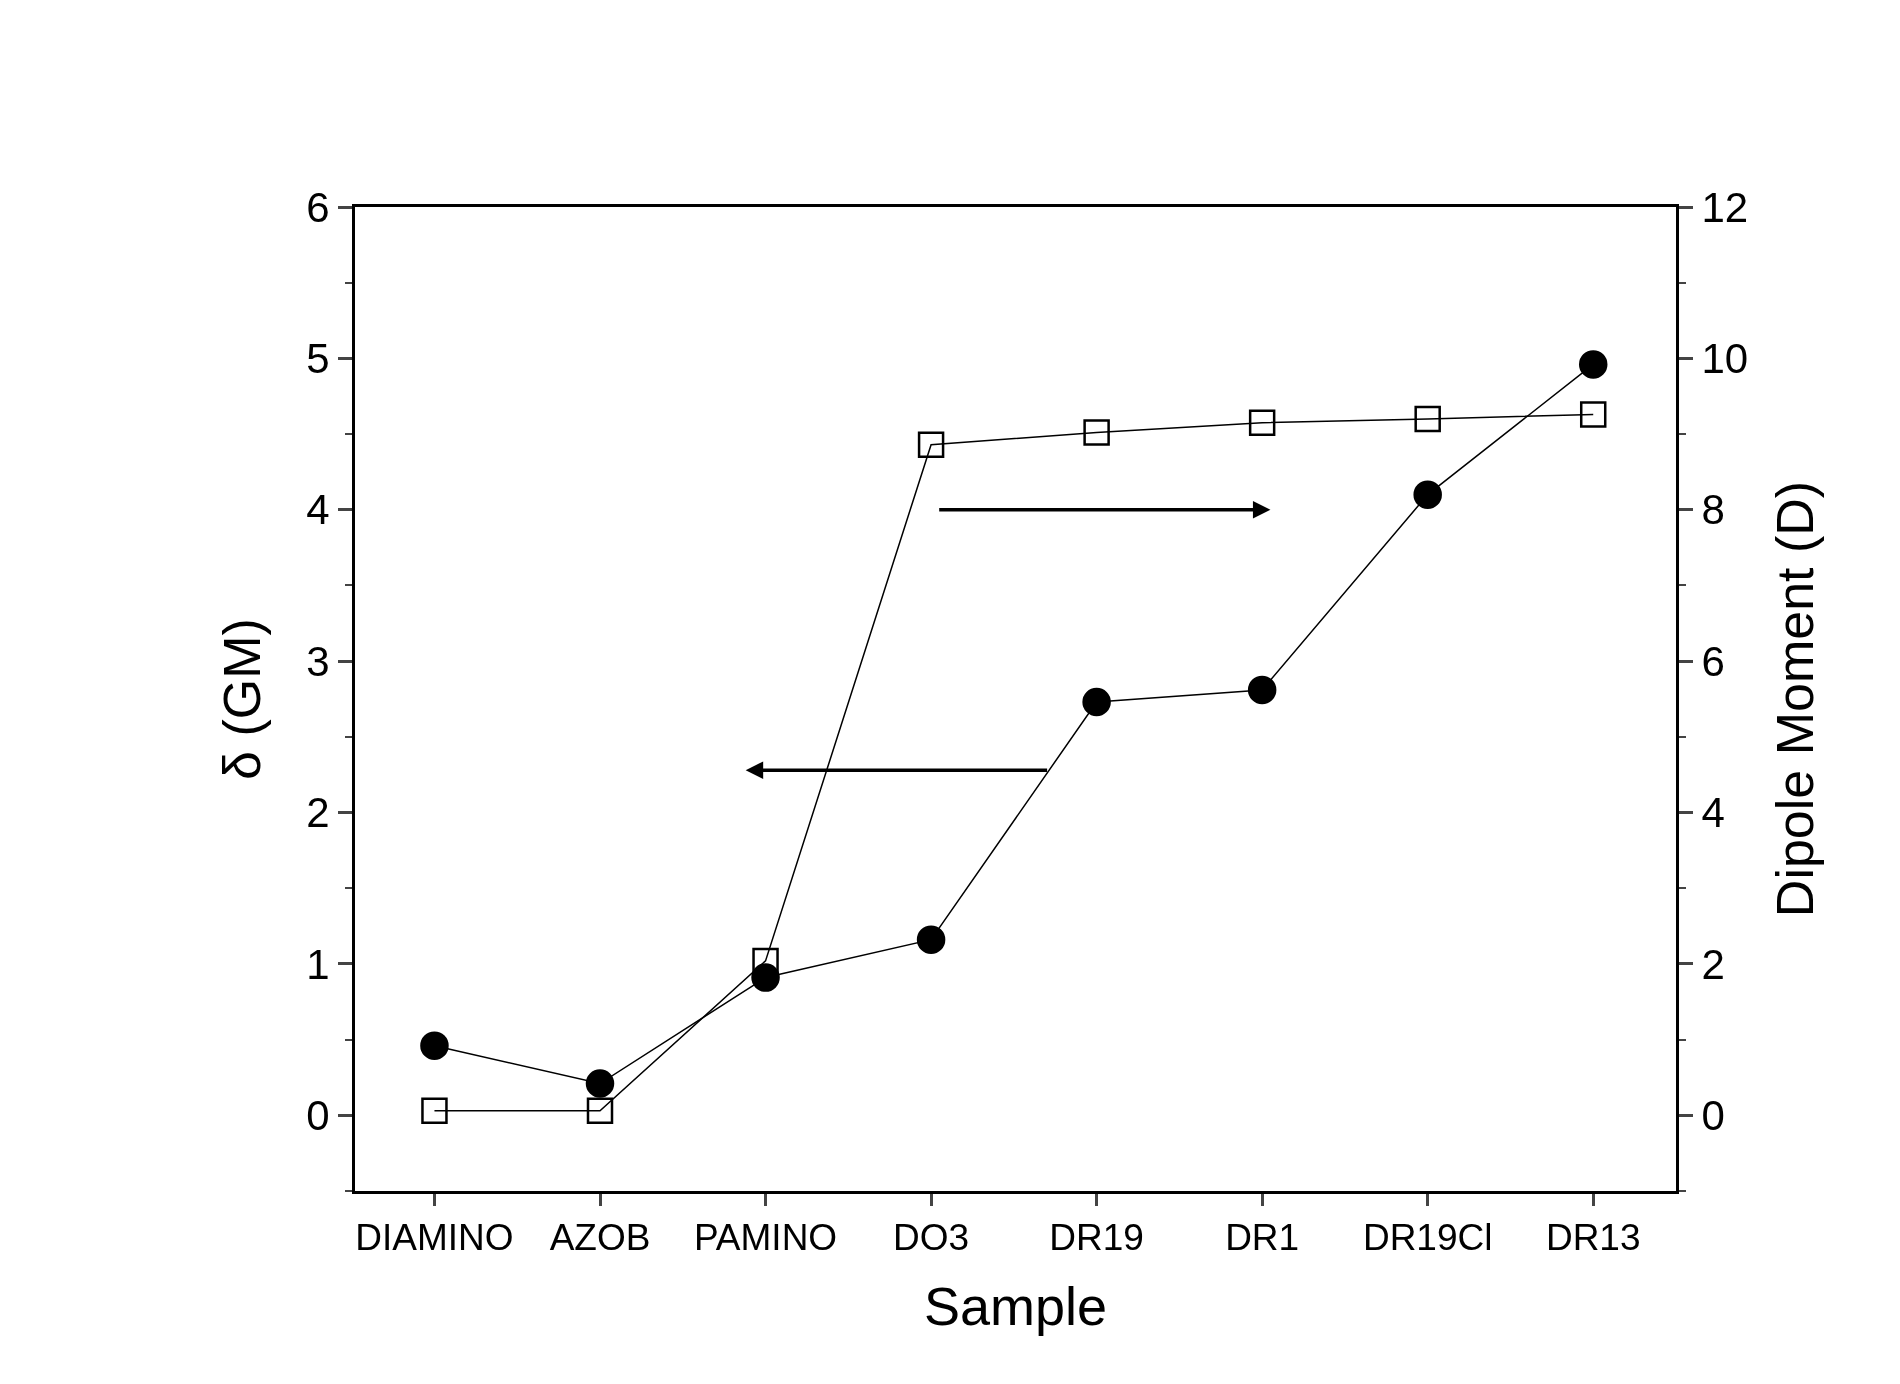  What do you see at coordinates (318, 207) in the screenshot?
I see `y-tick-label: 6` at bounding box center [318, 207].